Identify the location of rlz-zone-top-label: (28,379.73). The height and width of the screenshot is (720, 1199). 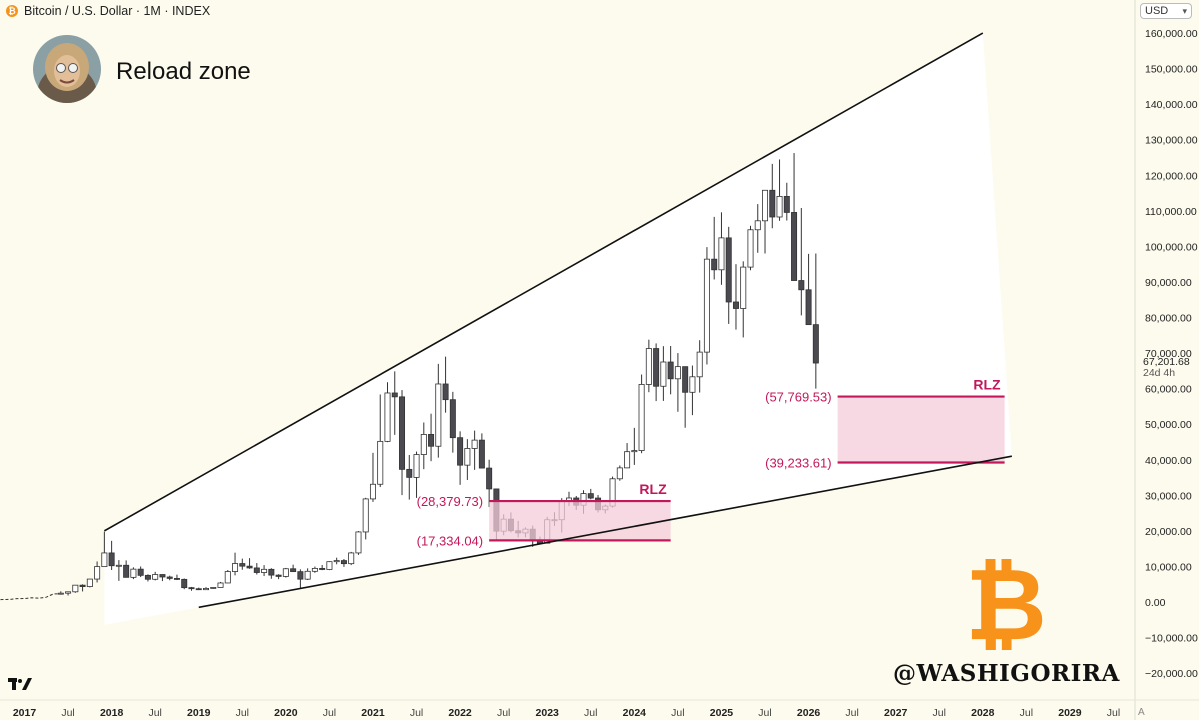
(450, 501).